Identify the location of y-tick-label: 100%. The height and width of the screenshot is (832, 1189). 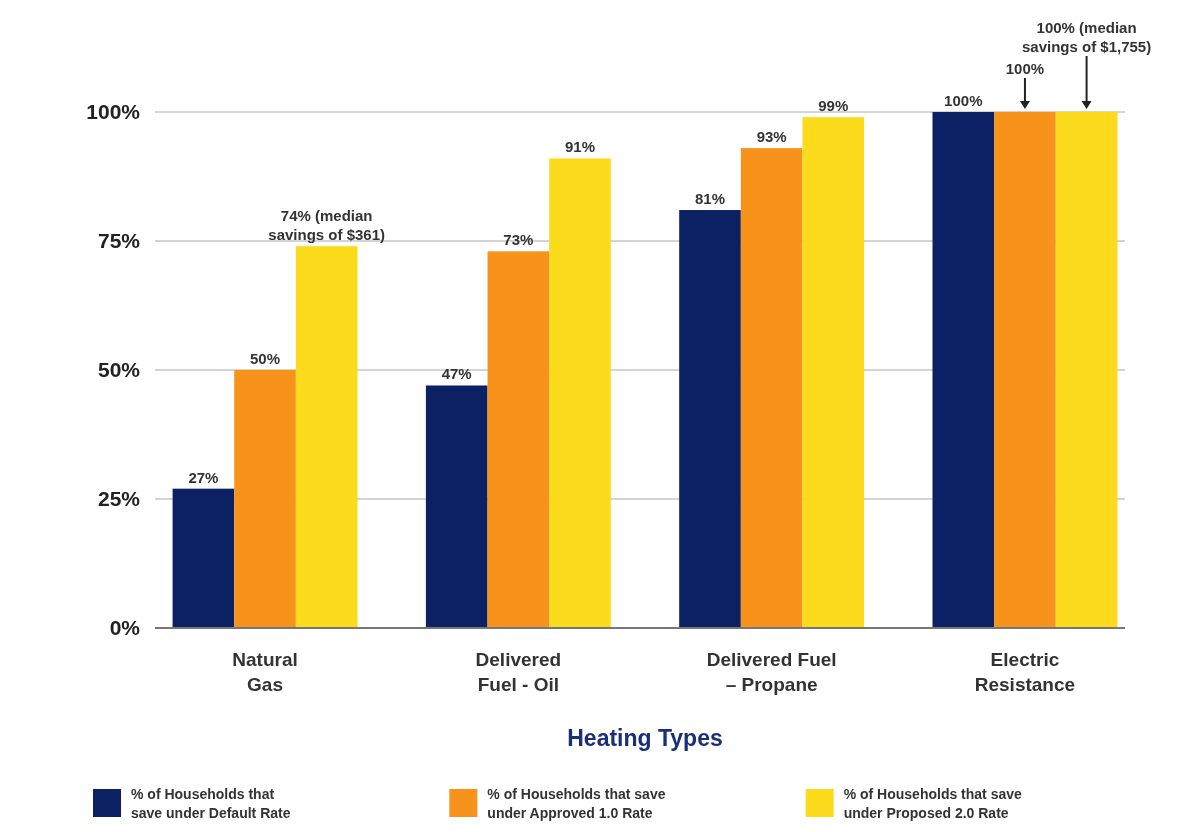
(113, 112).